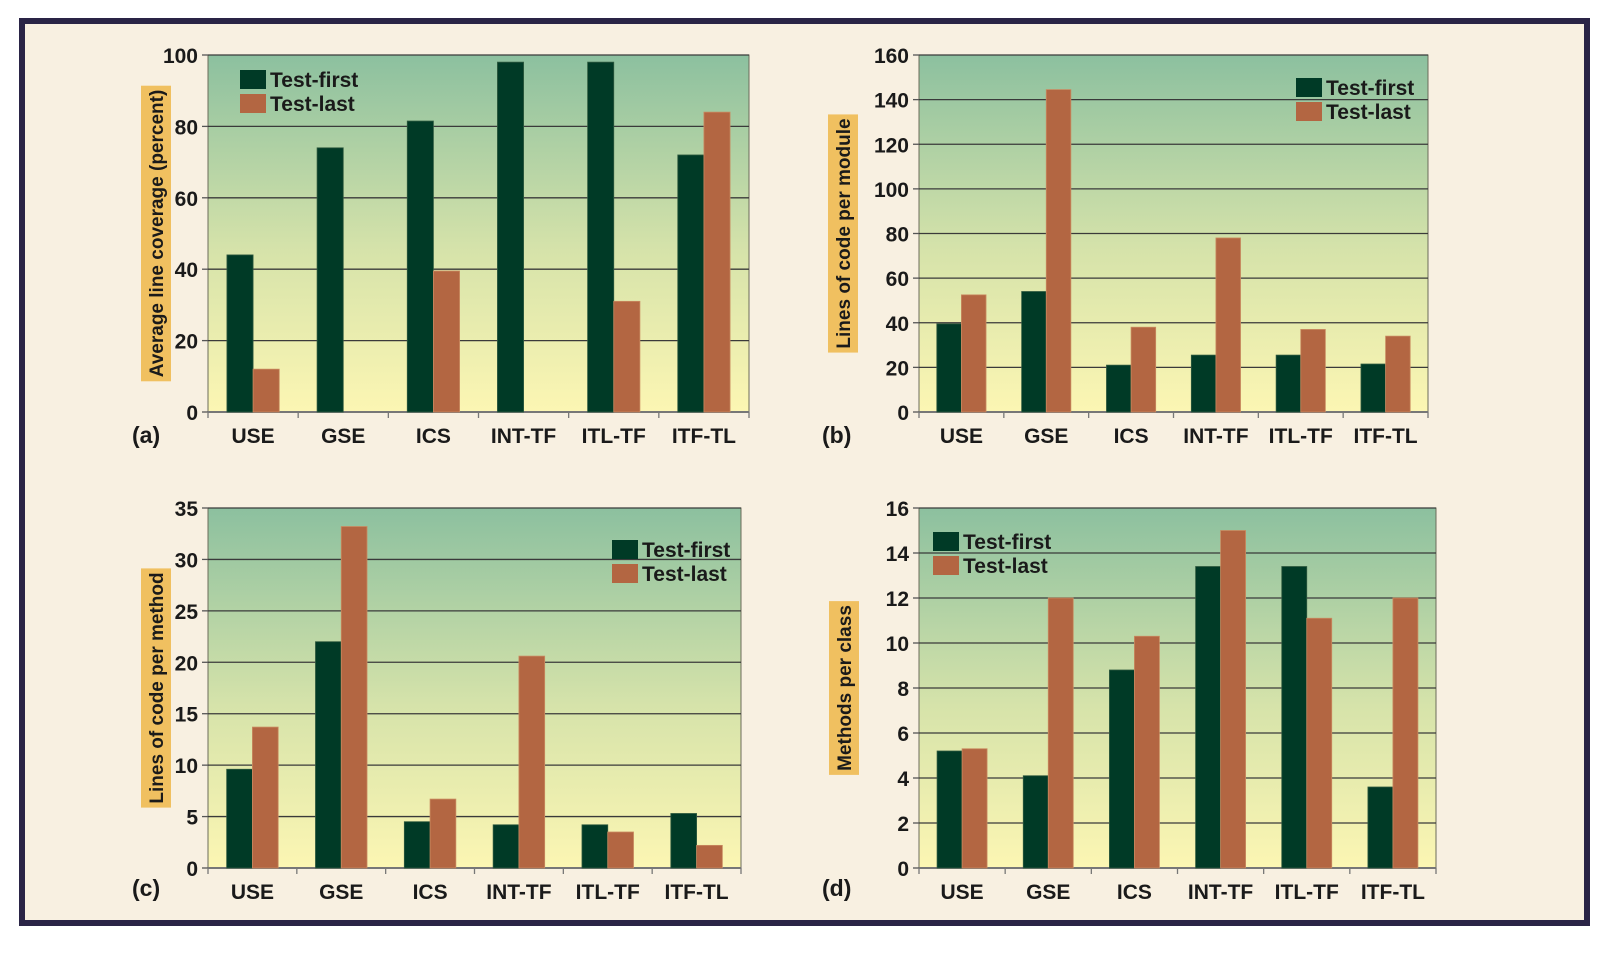 This screenshot has width=1606, height=964. What do you see at coordinates (146, 435) in the screenshot?
I see `panel-label: (a)` at bounding box center [146, 435].